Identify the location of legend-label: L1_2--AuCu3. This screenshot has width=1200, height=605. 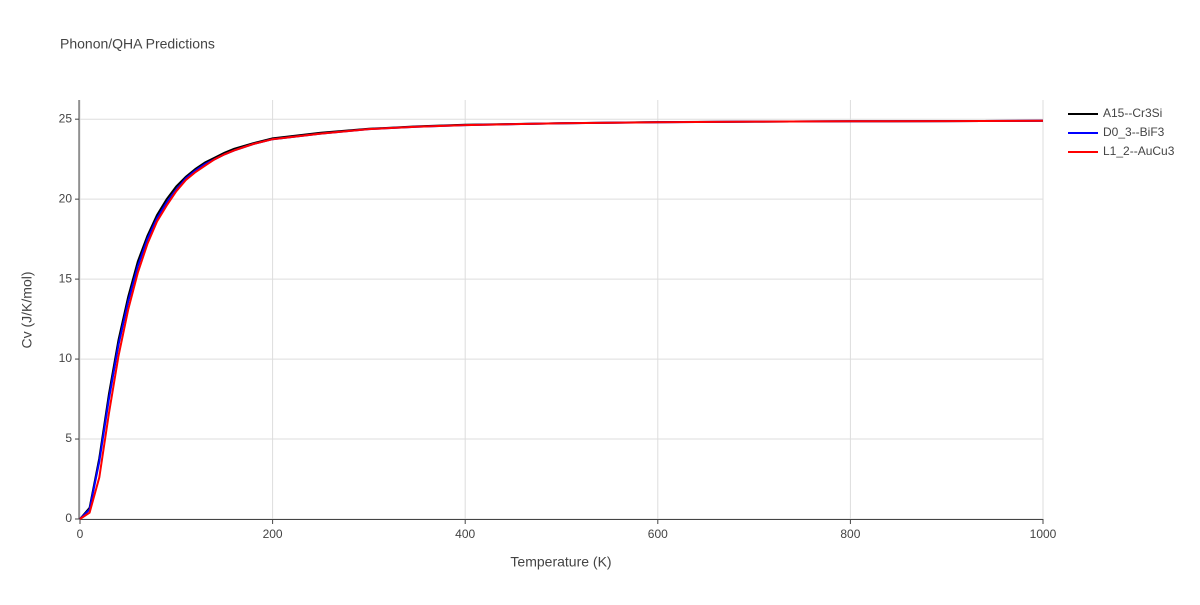
(1139, 151).